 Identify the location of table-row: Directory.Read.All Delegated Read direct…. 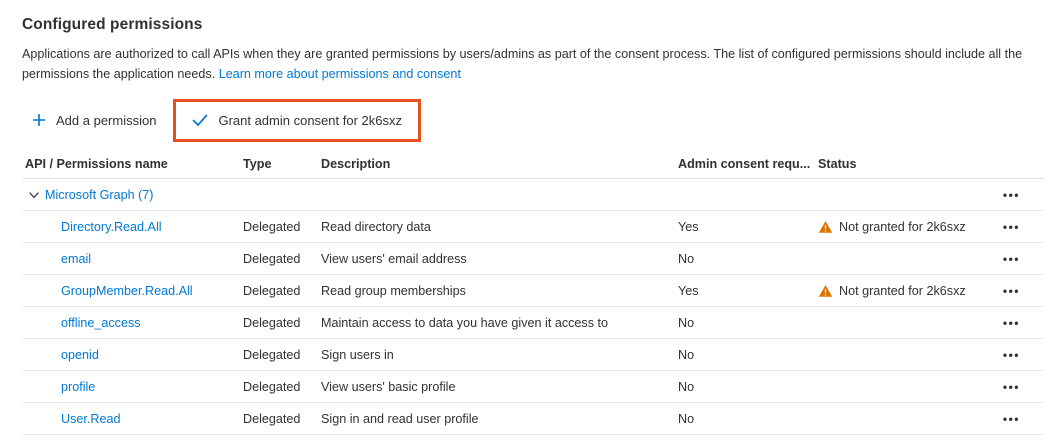
(533, 227).